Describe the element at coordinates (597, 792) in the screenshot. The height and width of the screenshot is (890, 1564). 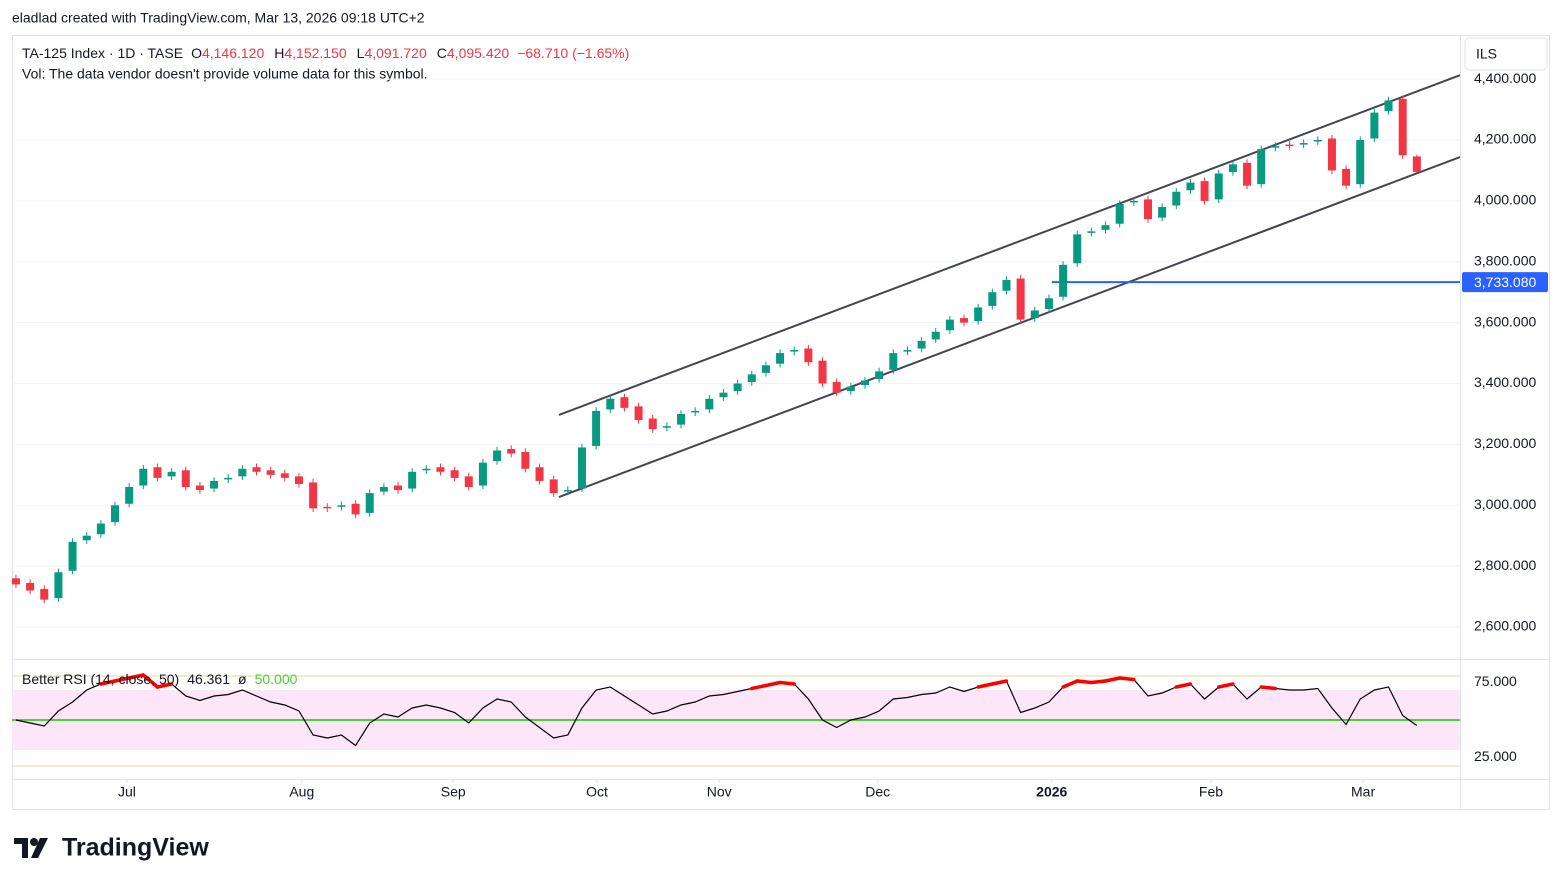
I see `x-tick-label: Oct` at that location.